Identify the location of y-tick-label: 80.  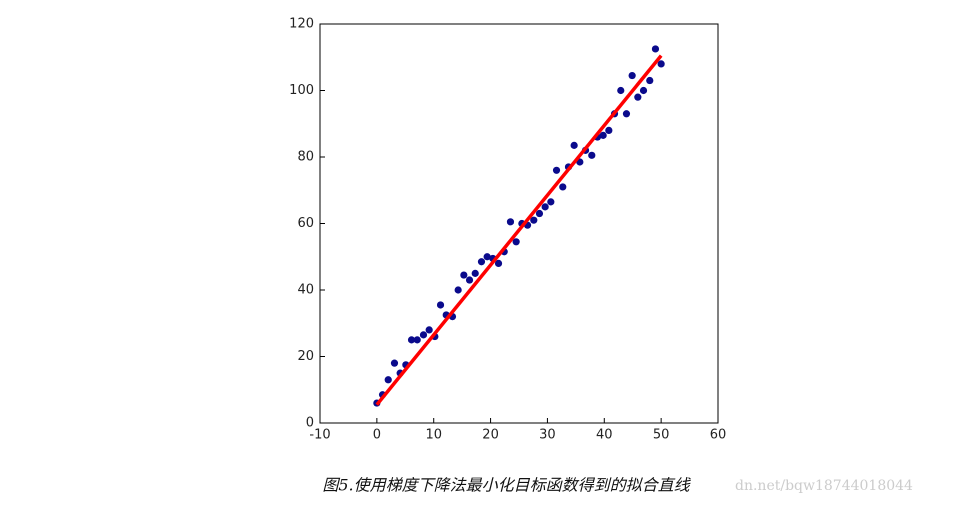
(305, 157).